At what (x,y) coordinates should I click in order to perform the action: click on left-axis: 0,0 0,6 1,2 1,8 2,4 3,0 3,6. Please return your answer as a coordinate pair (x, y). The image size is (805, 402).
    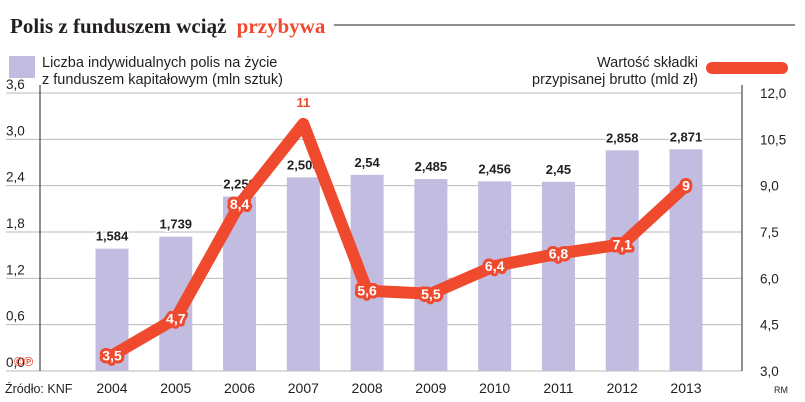
    Looking at the image, I should click on (23, 224).